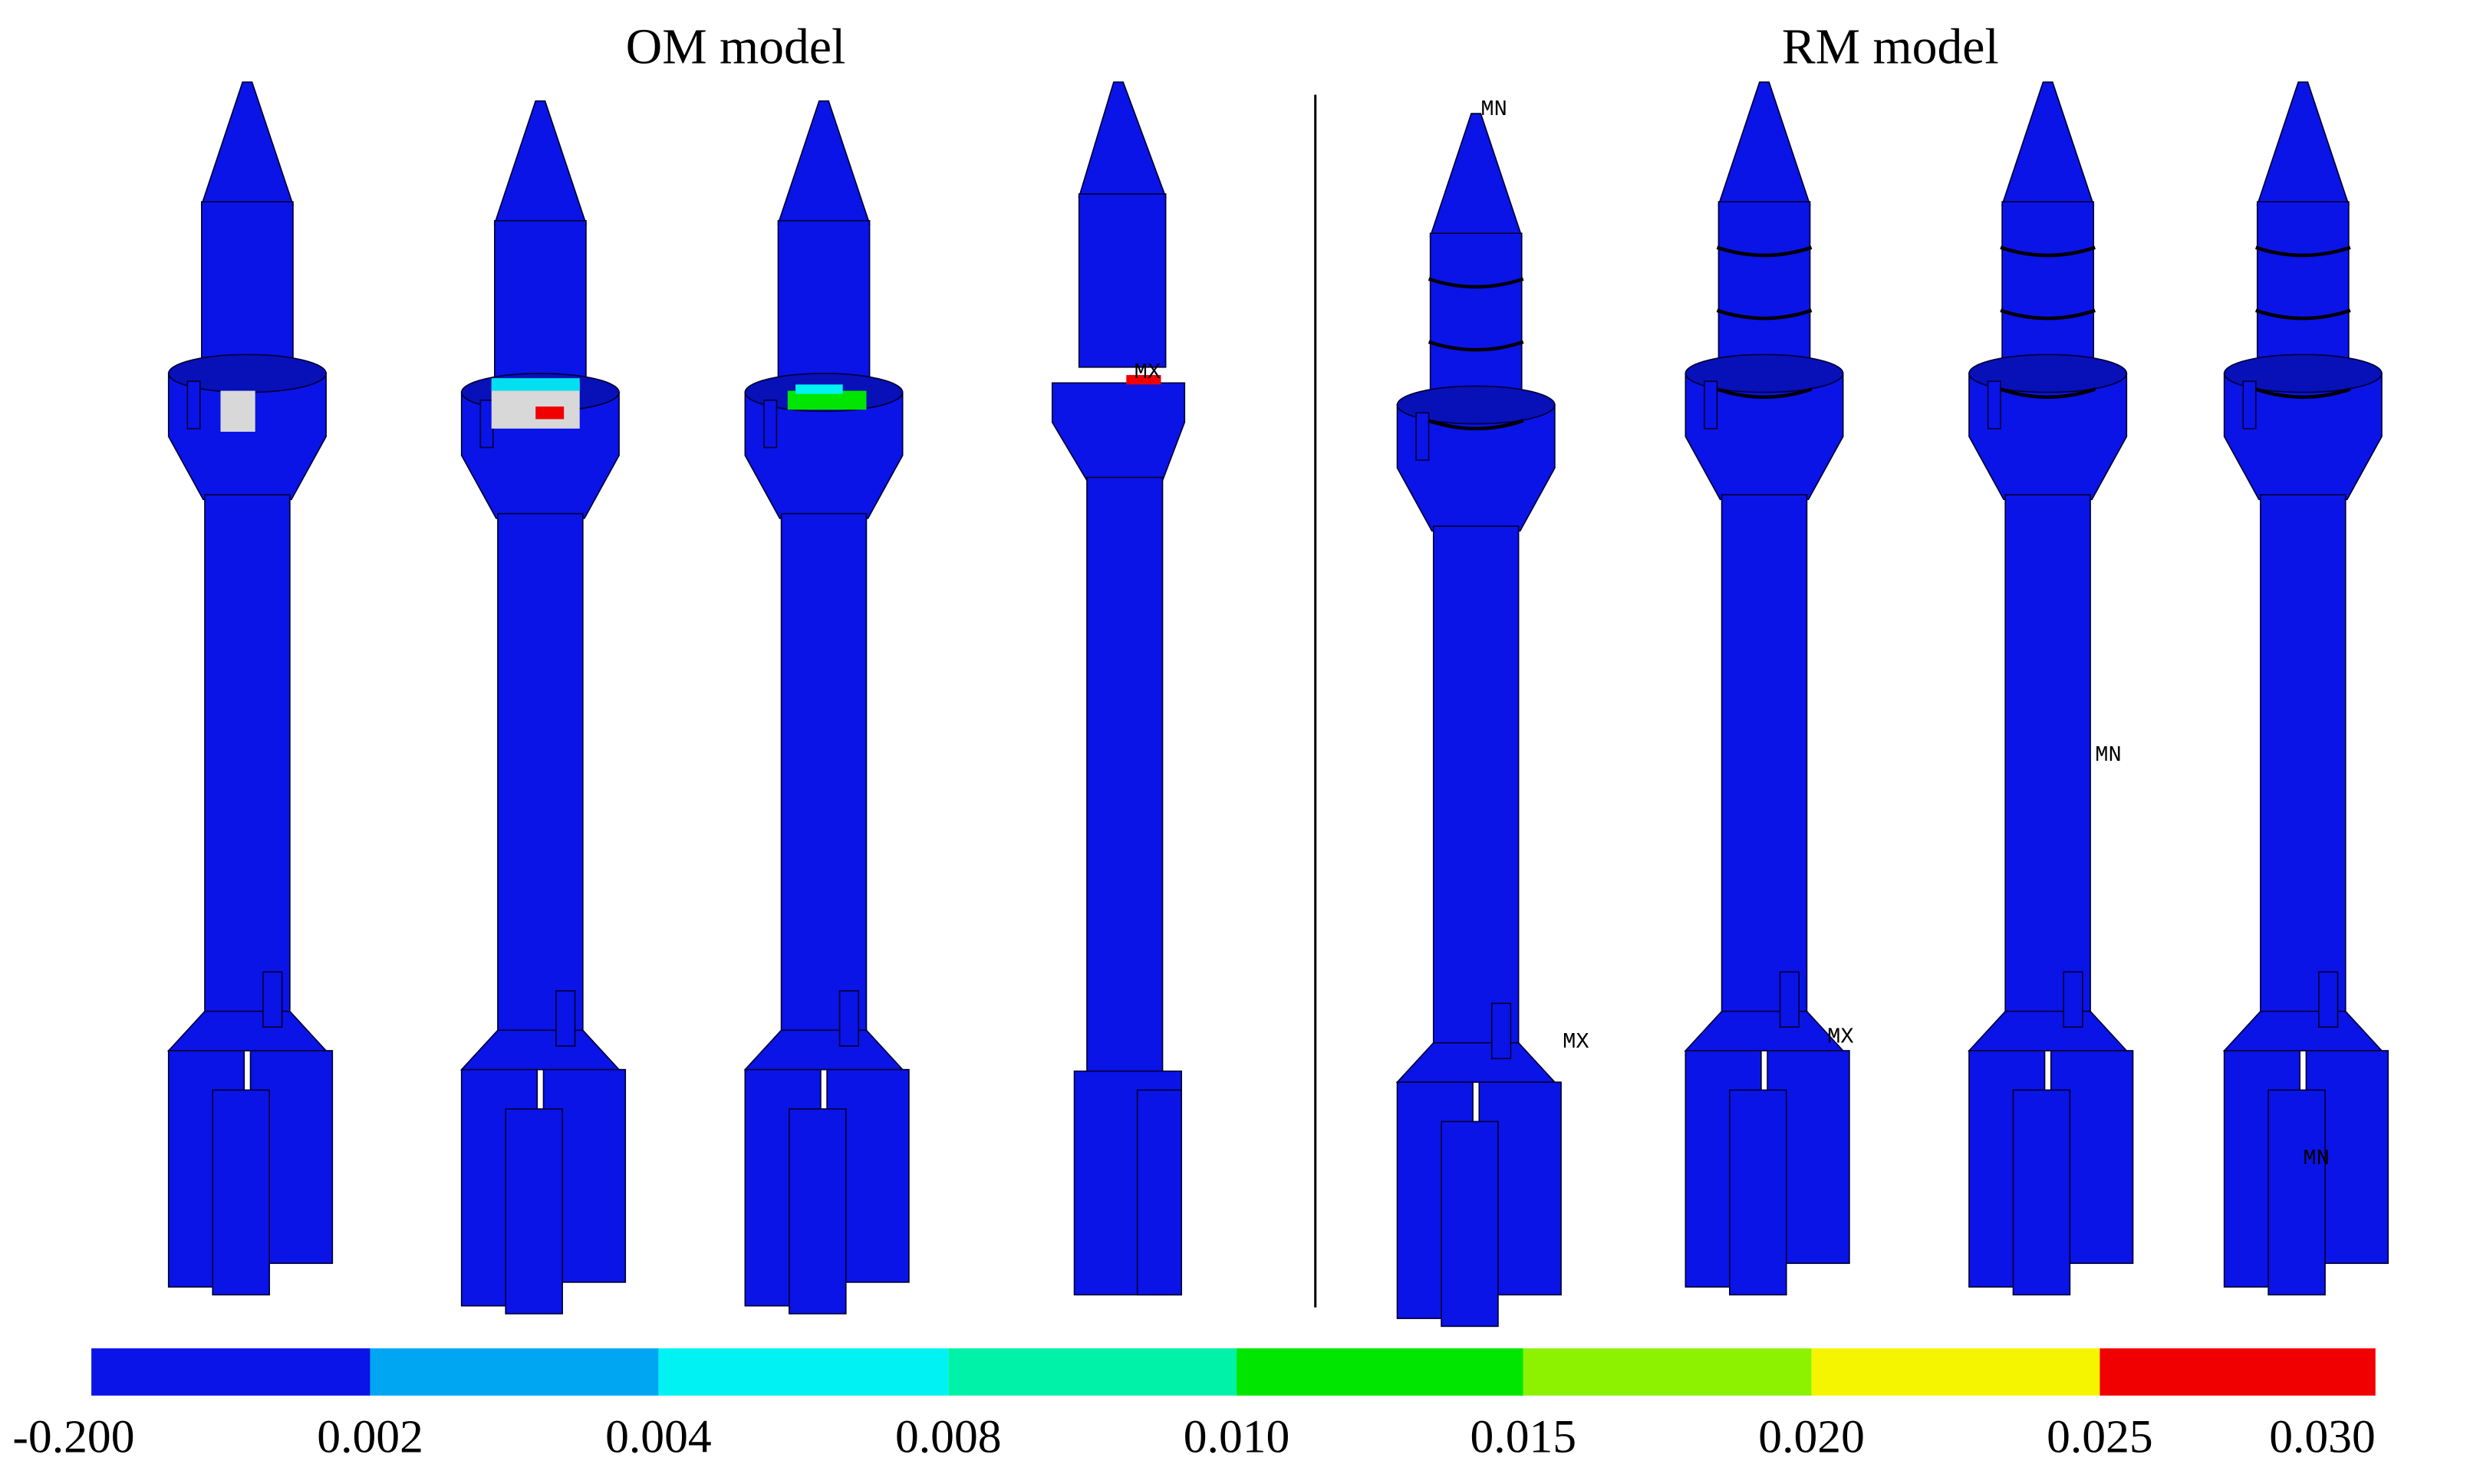  Describe the element at coordinates (658, 1437) in the screenshot. I see `colorbar-label: 0.004` at that location.